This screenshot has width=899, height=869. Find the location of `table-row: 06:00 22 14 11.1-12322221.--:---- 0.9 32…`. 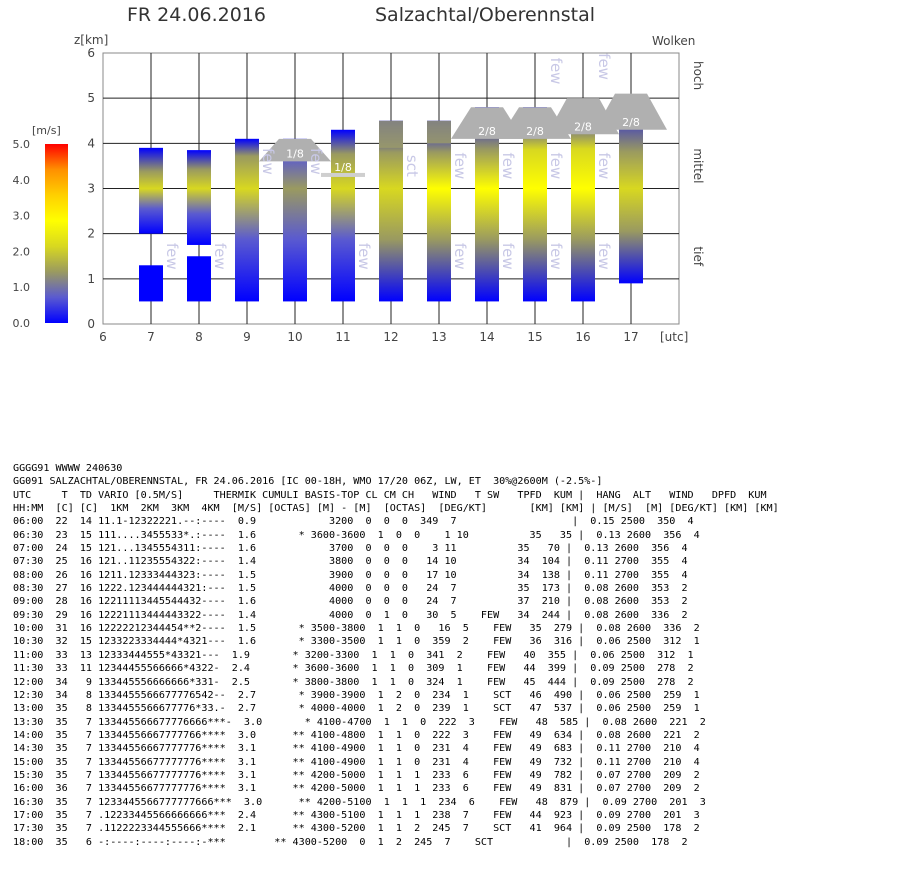

table-row: 06:00 22 14 11.1-12322221.--:---- 0.9 32… is located at coordinates (353, 522).